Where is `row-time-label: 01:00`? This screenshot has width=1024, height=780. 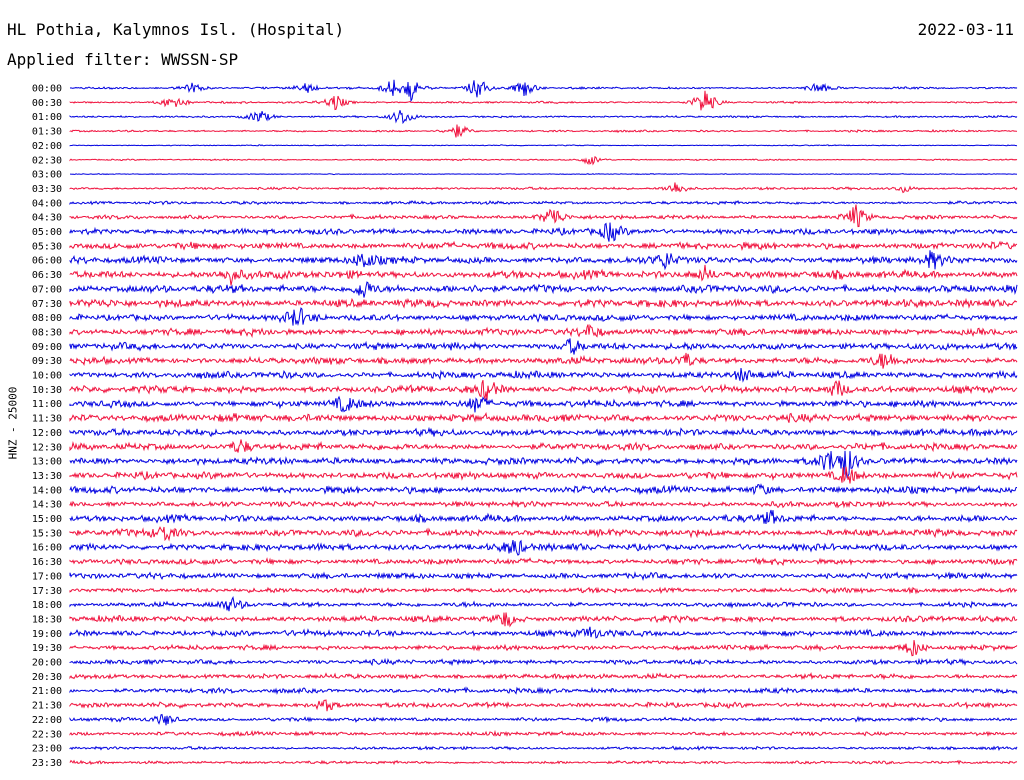
row-time-label: 01:00 is located at coordinates (47, 117).